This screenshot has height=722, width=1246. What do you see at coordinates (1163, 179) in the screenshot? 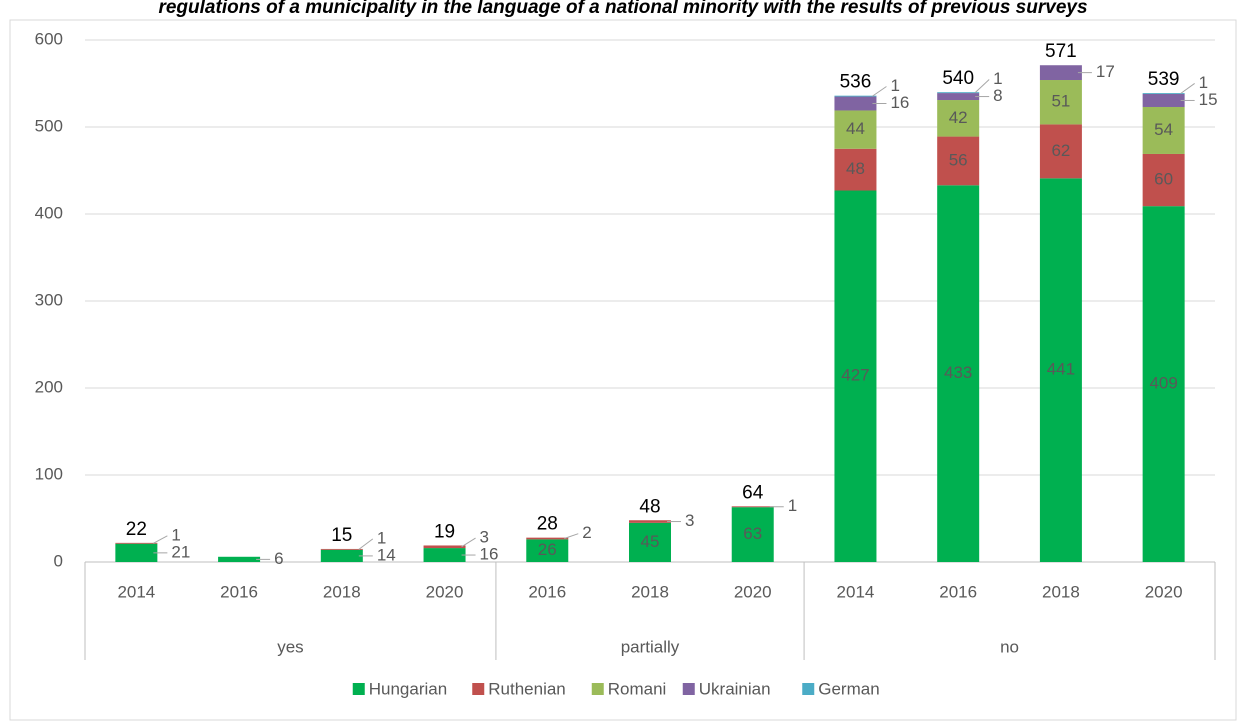
I see `data-label: 60` at bounding box center [1163, 179].